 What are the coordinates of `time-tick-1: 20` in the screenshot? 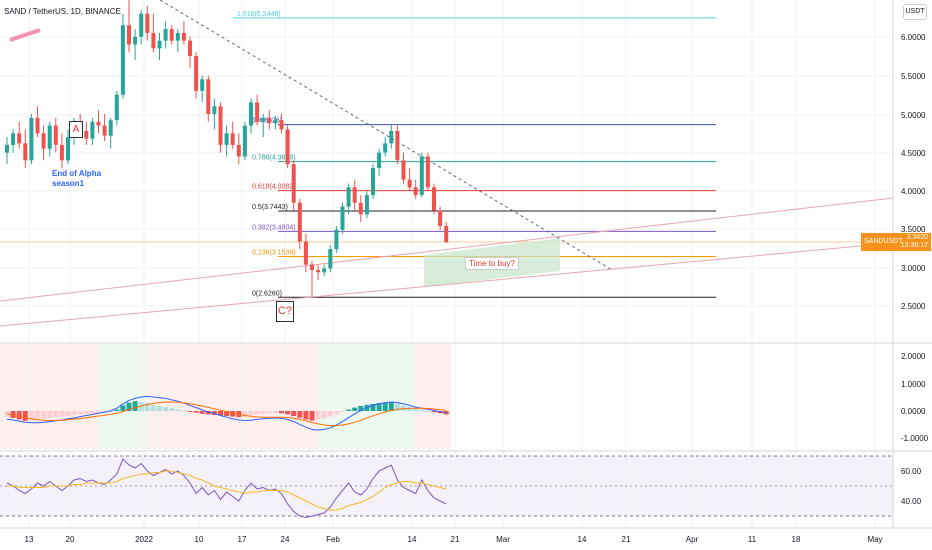 It's located at (70, 539).